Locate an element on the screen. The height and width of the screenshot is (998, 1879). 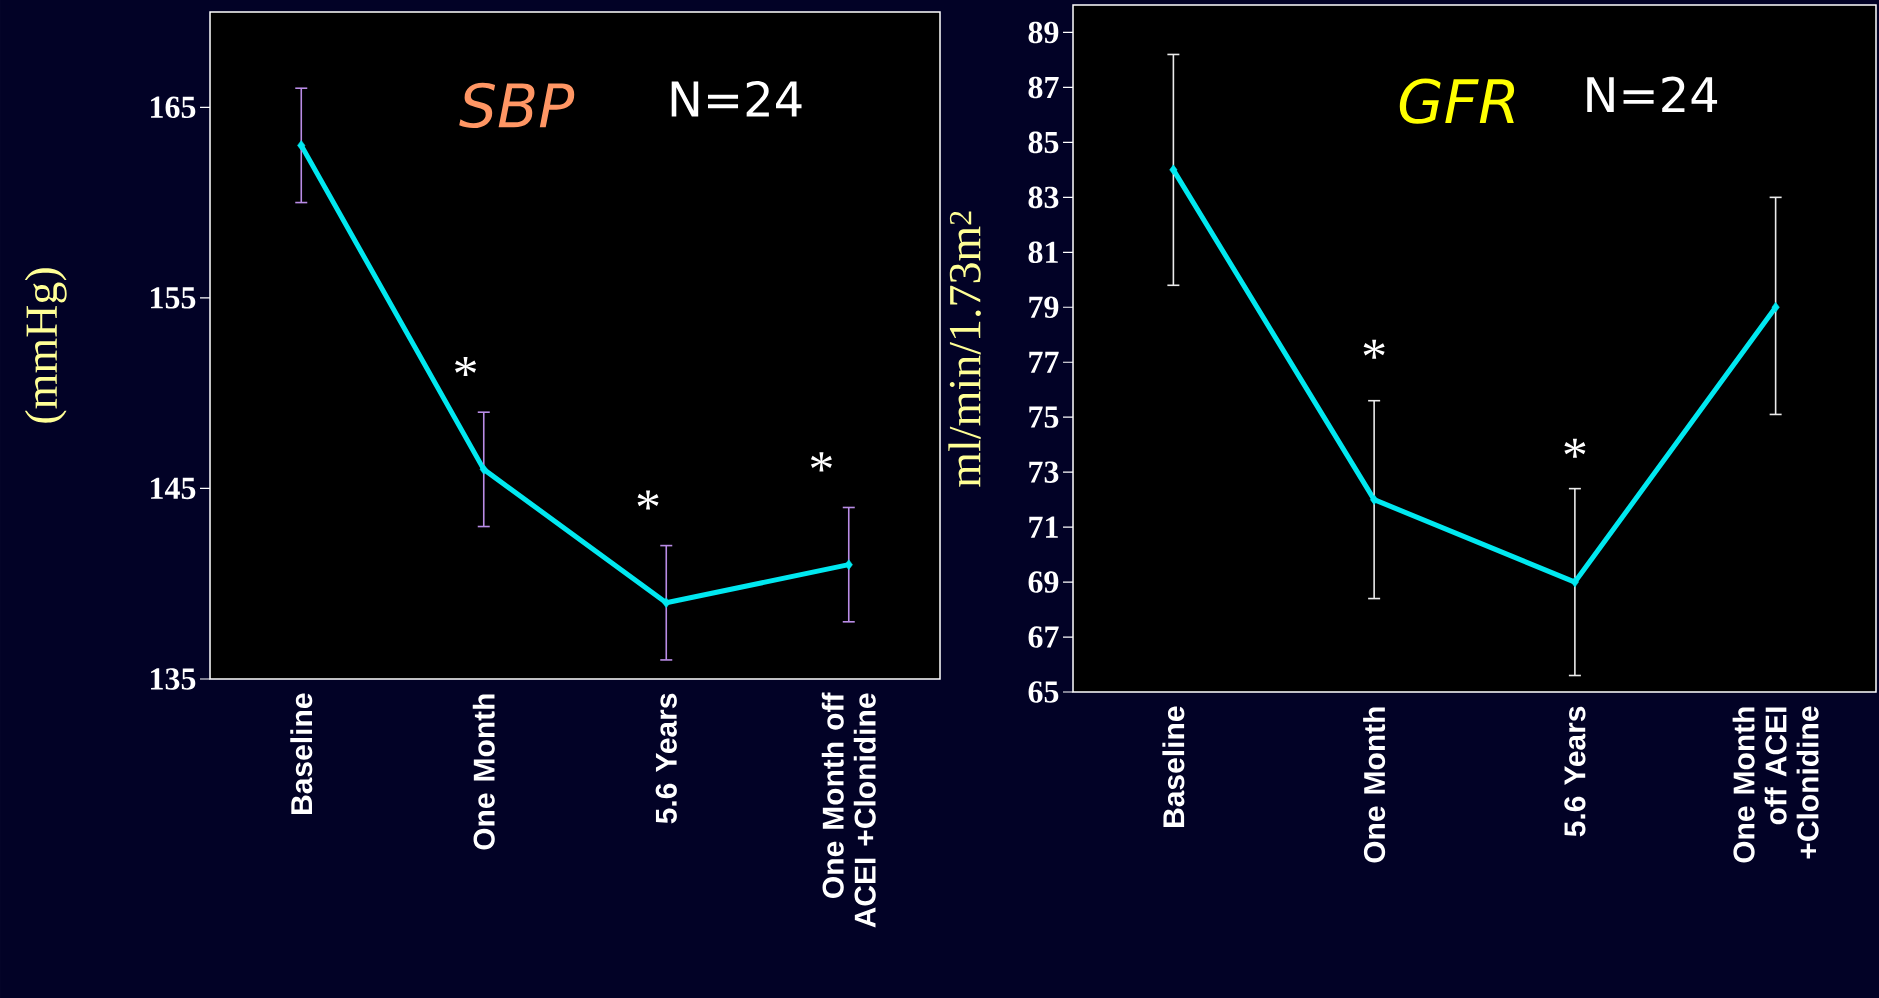
y-tick-label: 67 is located at coordinates (1043, 637).